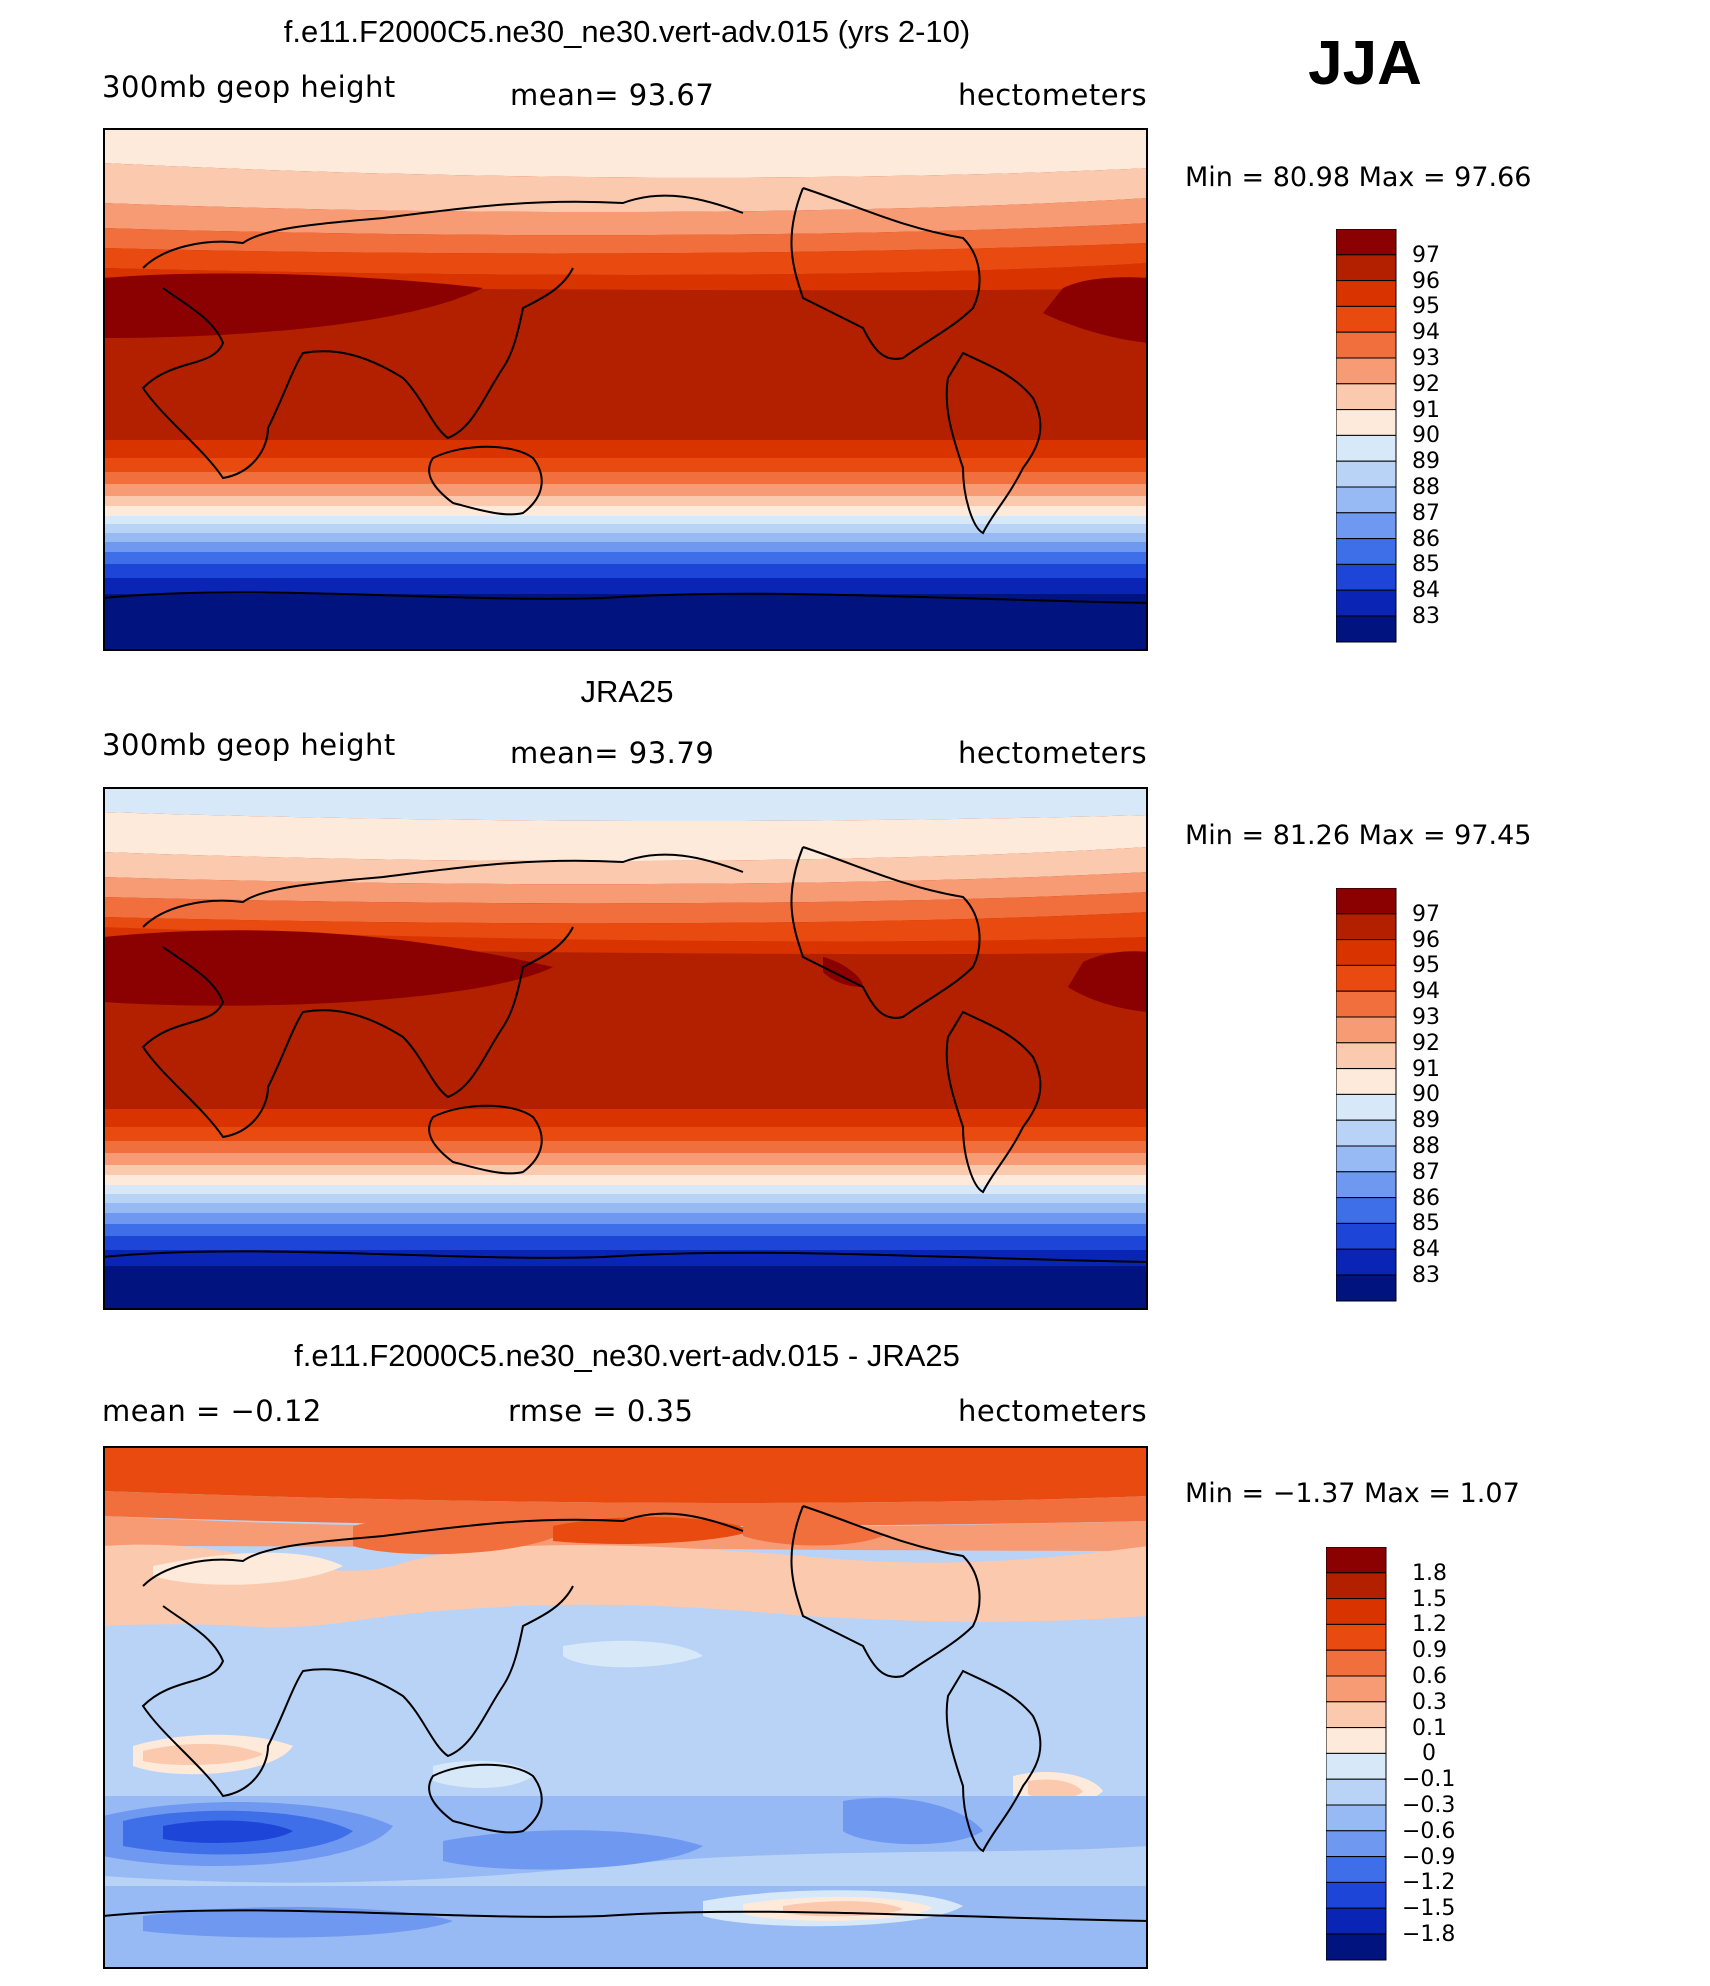  What do you see at coordinates (1428, 1831) in the screenshot?
I see `colorbar-label: −0.6` at bounding box center [1428, 1831].